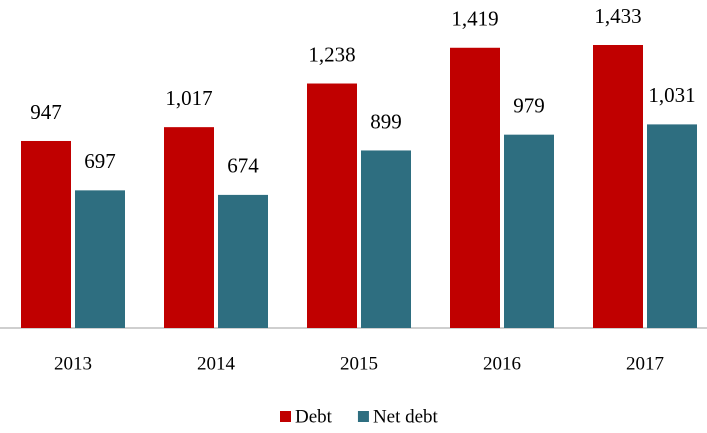  What do you see at coordinates (188, 98) in the screenshot?
I see `data-label: 1,017` at bounding box center [188, 98].